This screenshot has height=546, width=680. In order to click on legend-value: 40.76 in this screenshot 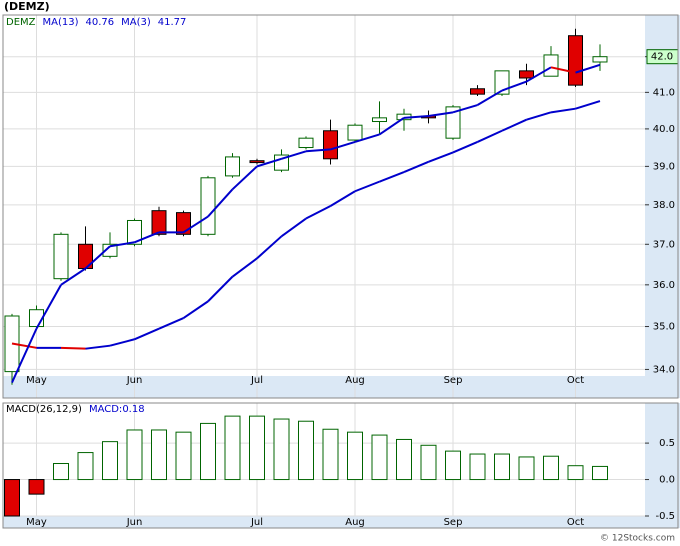, I will do `click(100, 22)`.